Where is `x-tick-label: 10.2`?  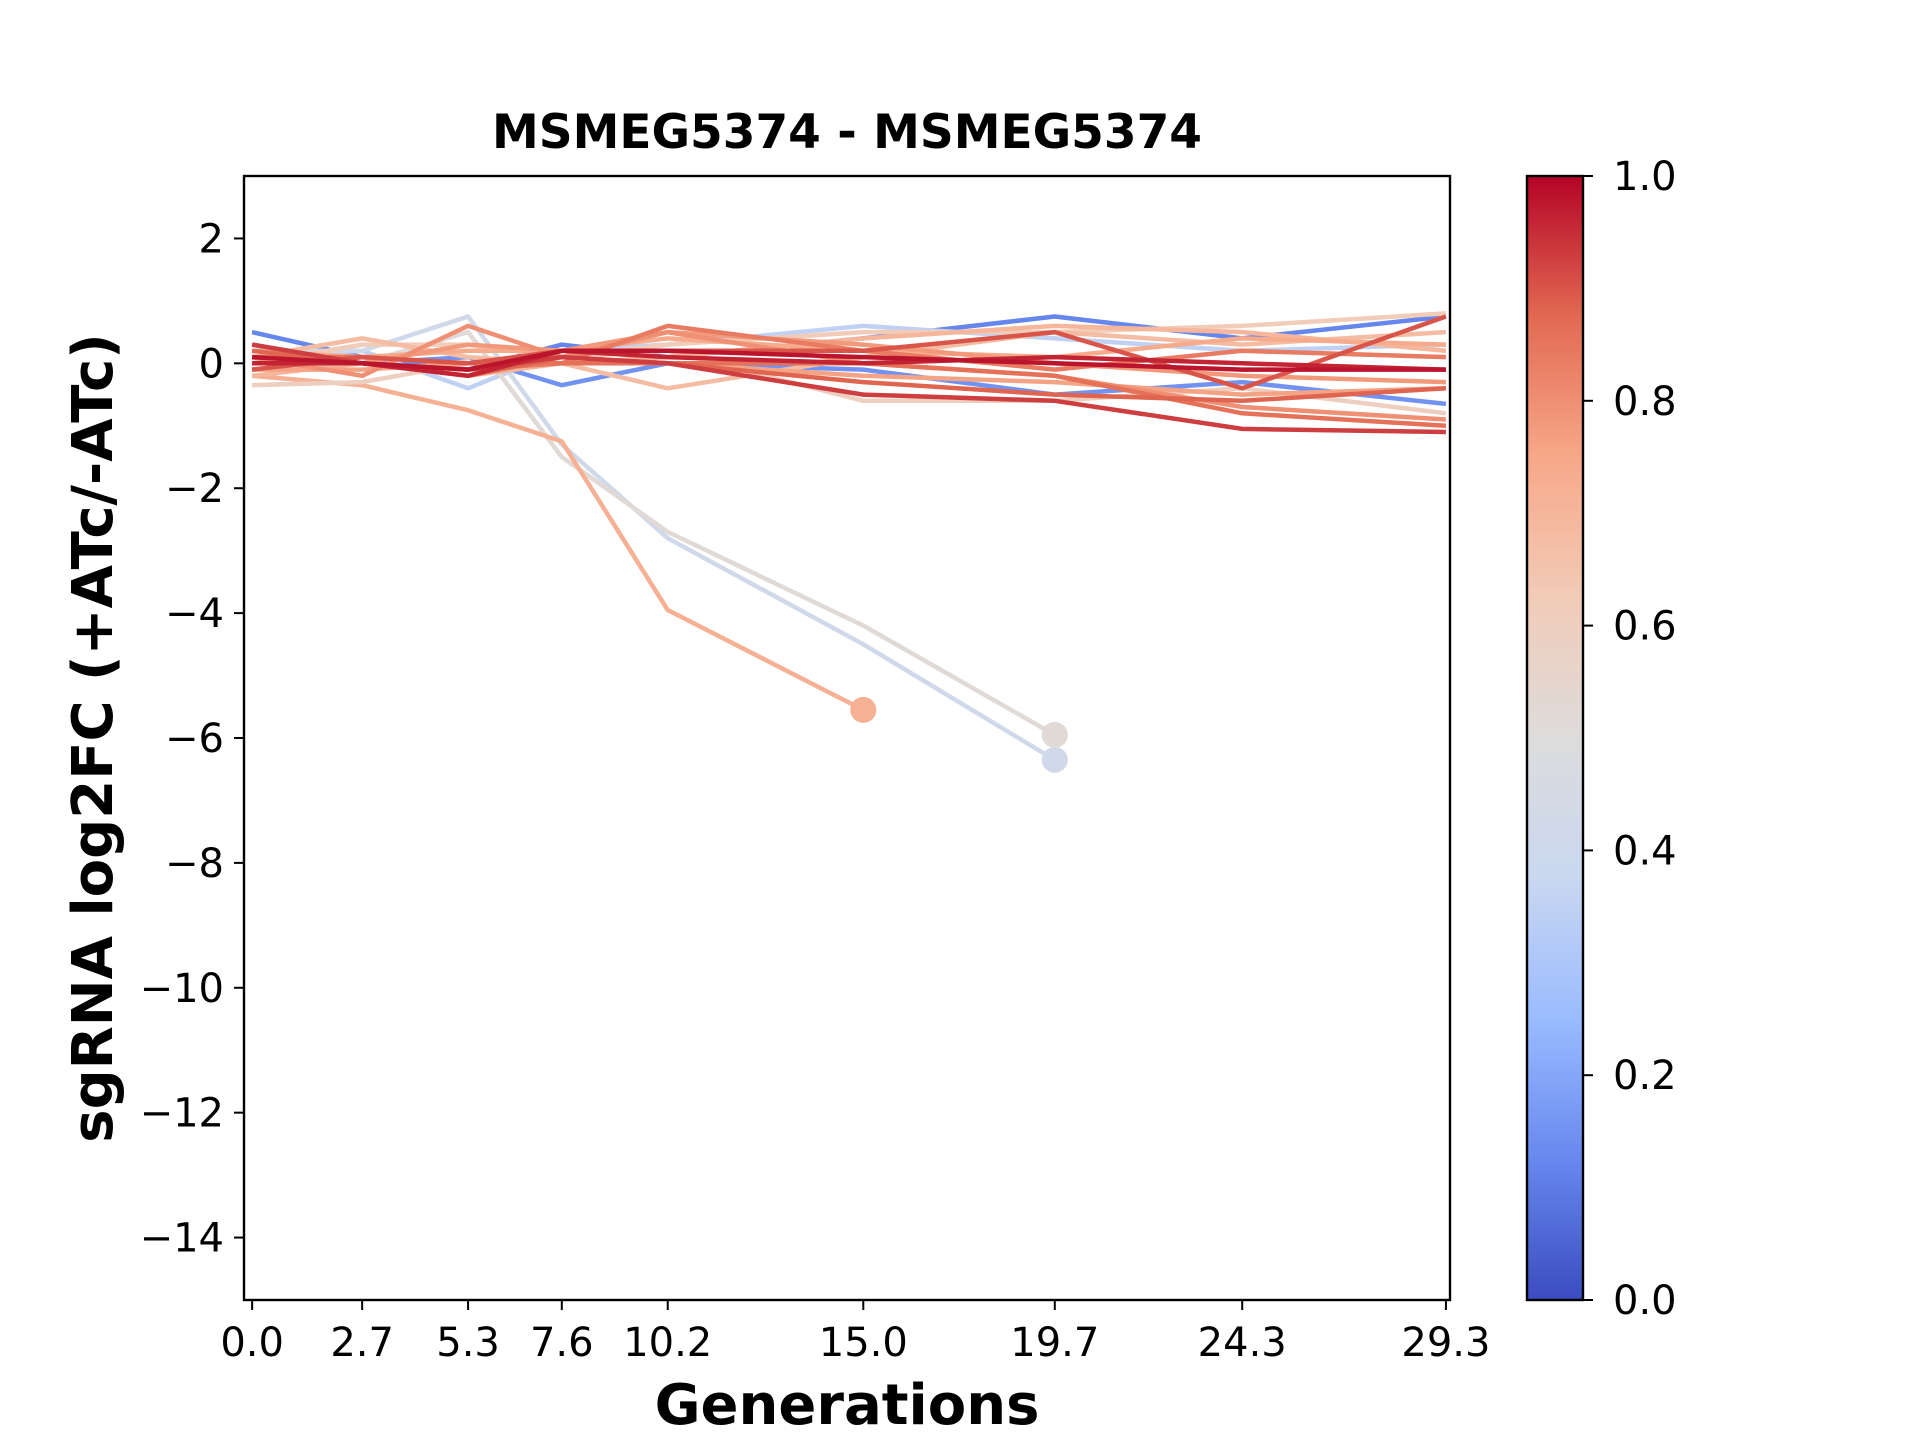
x-tick-label: 10.2 is located at coordinates (667, 1343).